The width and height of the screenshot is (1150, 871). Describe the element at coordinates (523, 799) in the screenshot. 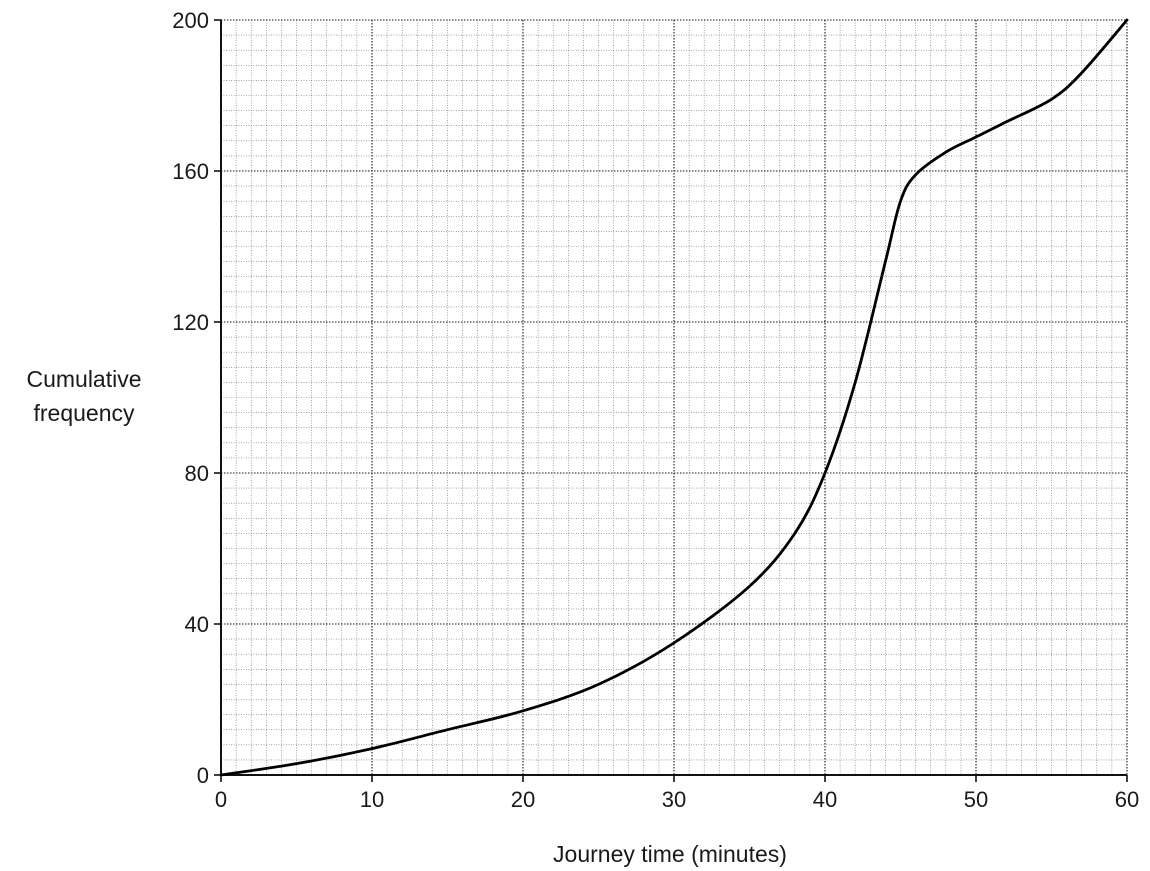

I see `x-tick-label: 20` at that location.